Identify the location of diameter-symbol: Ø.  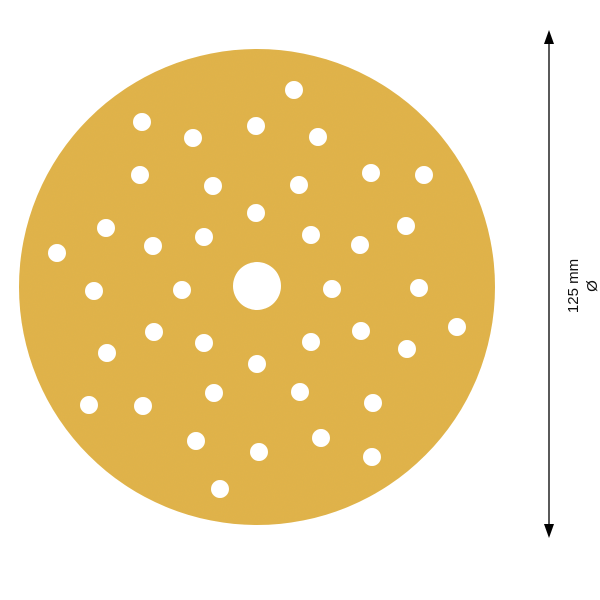
(592, 286).